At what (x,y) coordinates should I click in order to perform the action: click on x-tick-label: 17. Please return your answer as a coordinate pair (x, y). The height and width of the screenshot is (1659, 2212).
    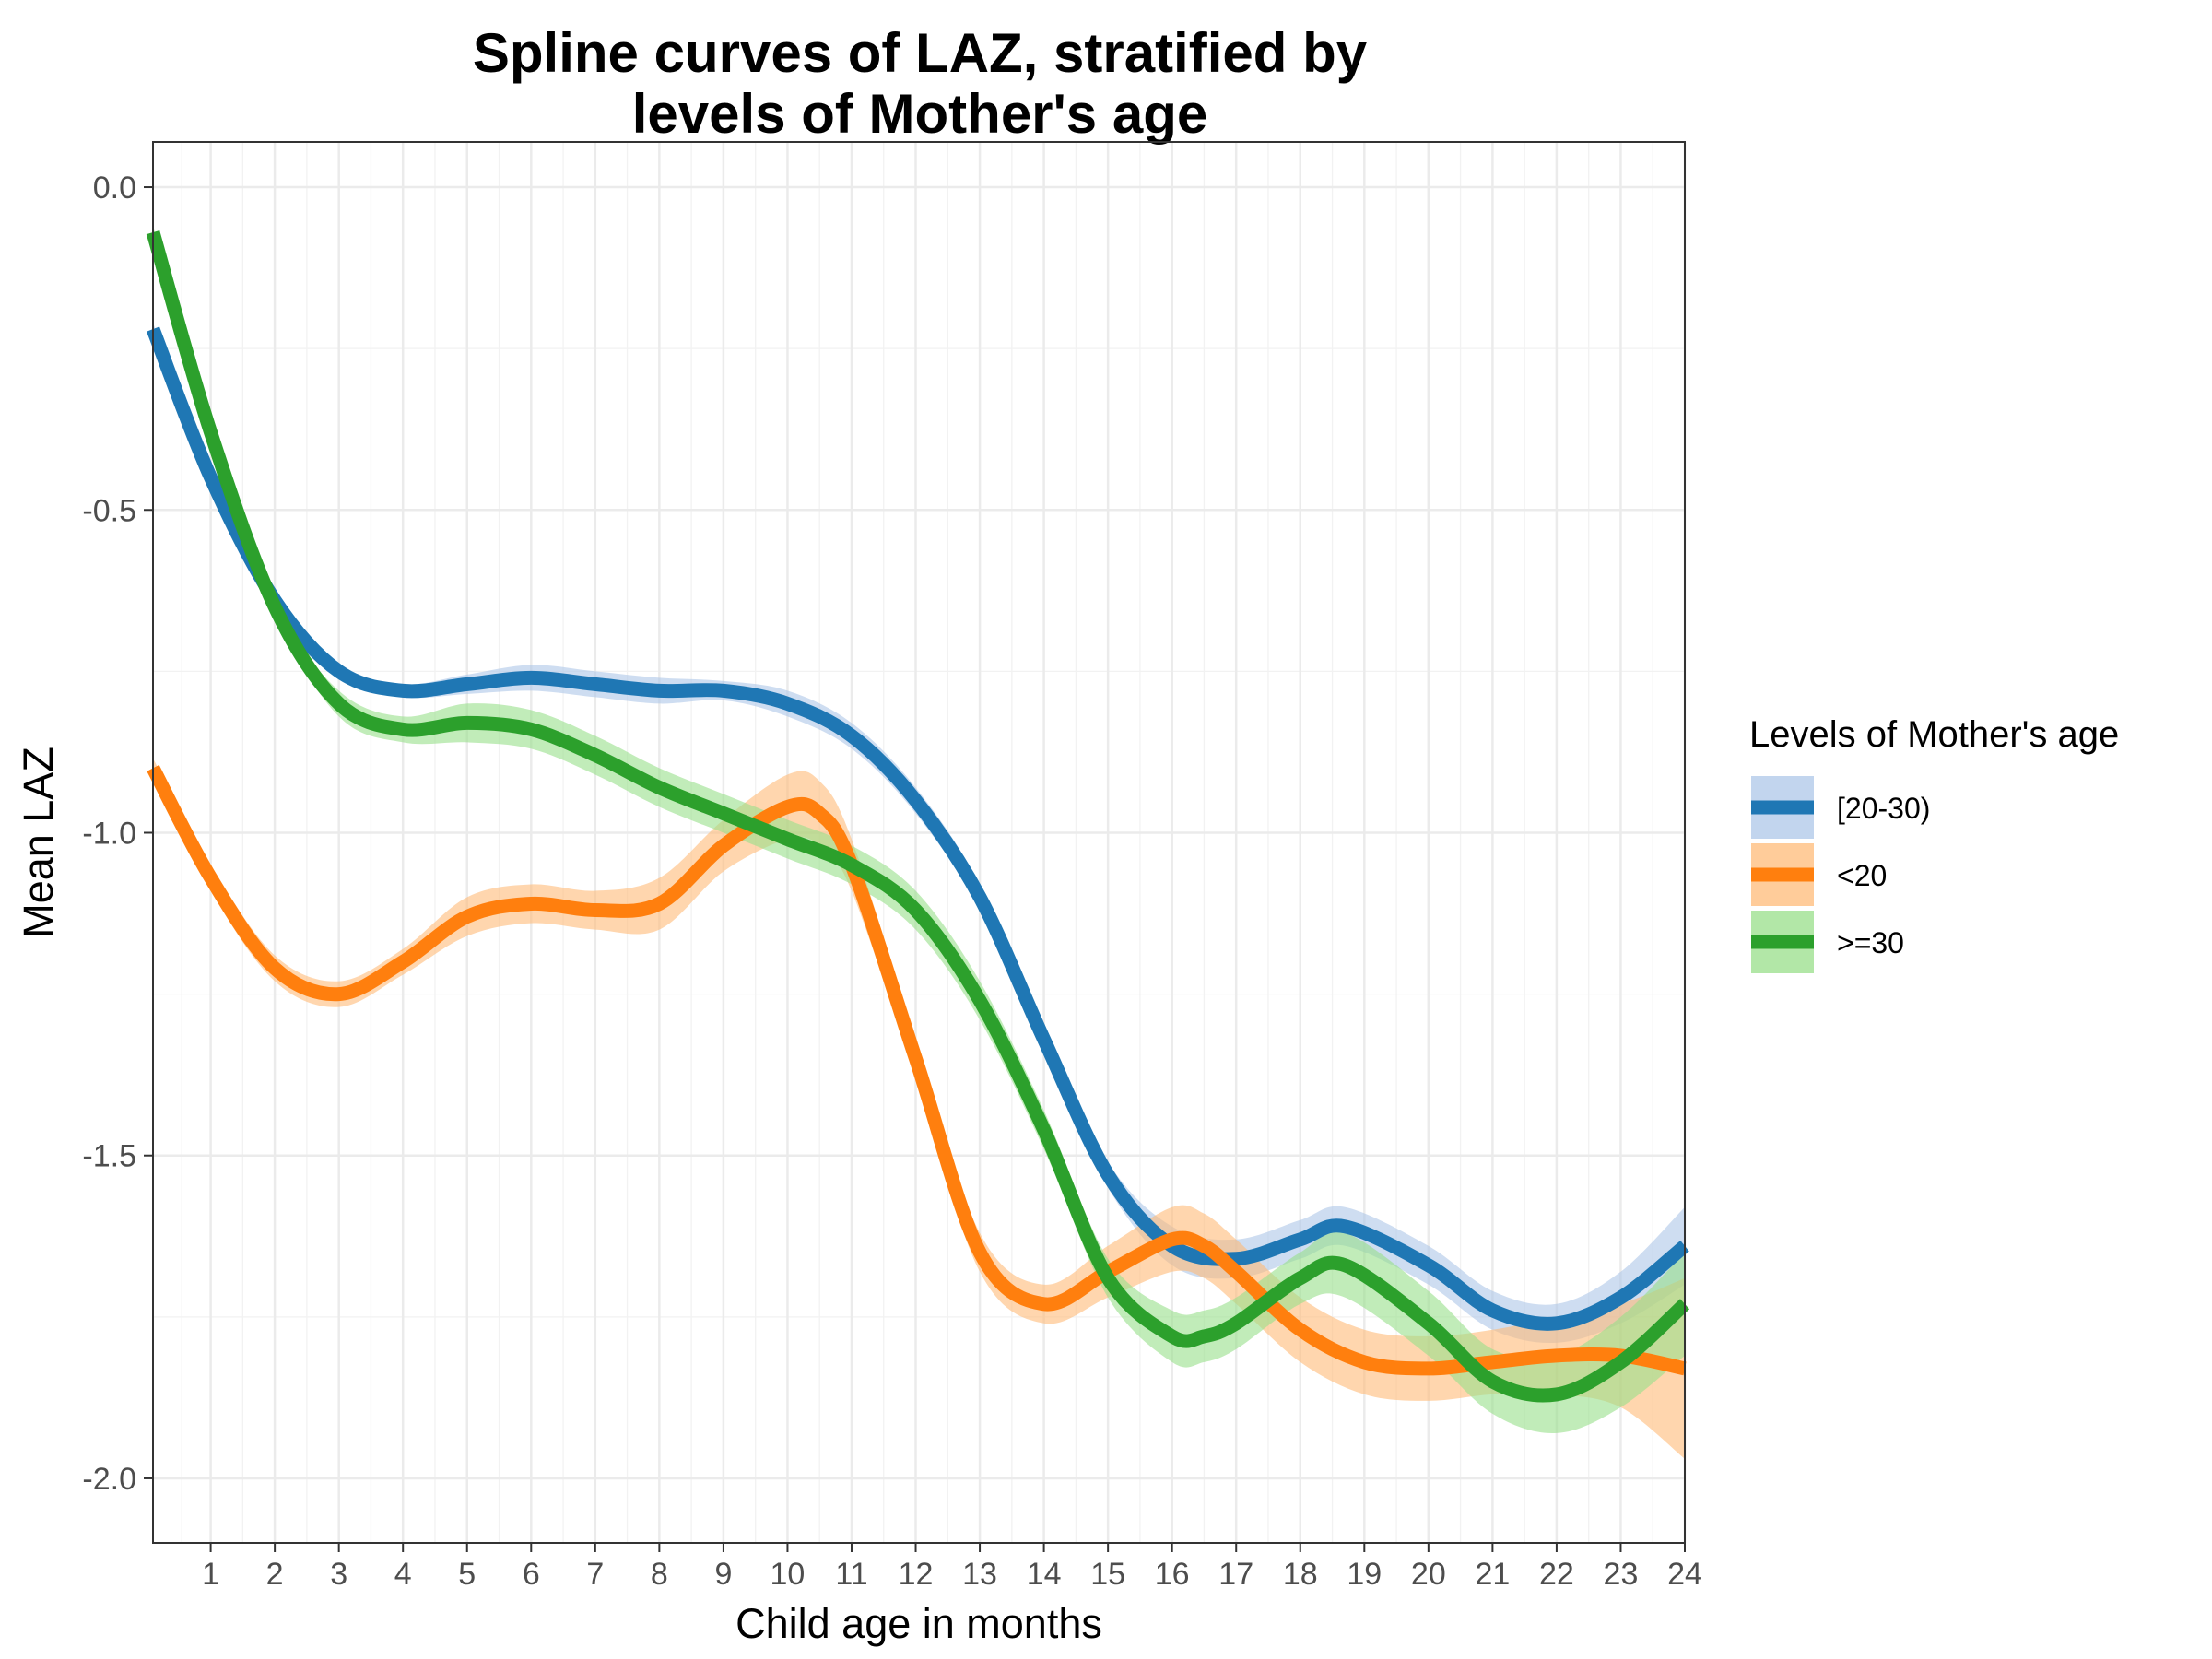
    Looking at the image, I should click on (1235, 1574).